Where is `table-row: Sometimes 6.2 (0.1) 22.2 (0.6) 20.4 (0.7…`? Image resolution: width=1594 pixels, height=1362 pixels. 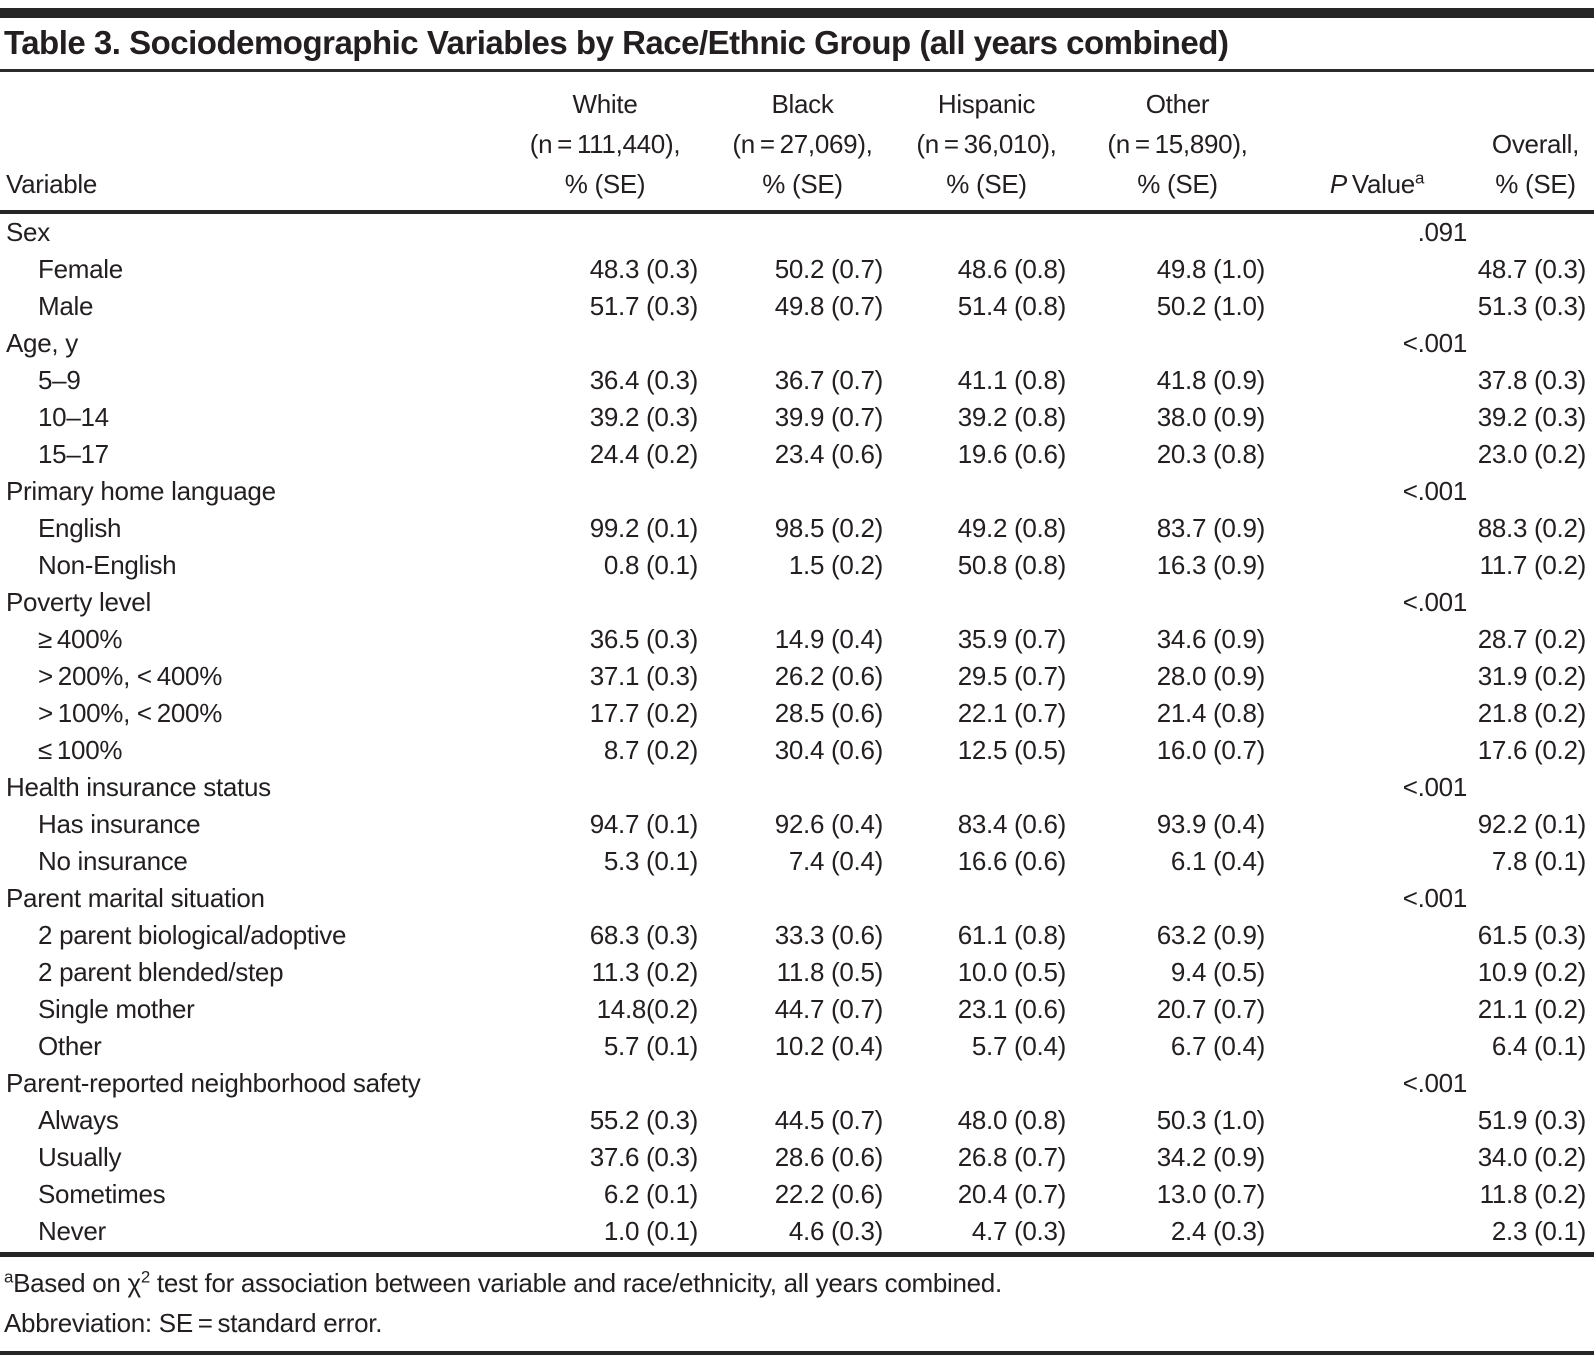
table-row: Sometimes 6.2 (0.1) 22.2 (0.6) 20.4 (0.7… is located at coordinates (797, 1194).